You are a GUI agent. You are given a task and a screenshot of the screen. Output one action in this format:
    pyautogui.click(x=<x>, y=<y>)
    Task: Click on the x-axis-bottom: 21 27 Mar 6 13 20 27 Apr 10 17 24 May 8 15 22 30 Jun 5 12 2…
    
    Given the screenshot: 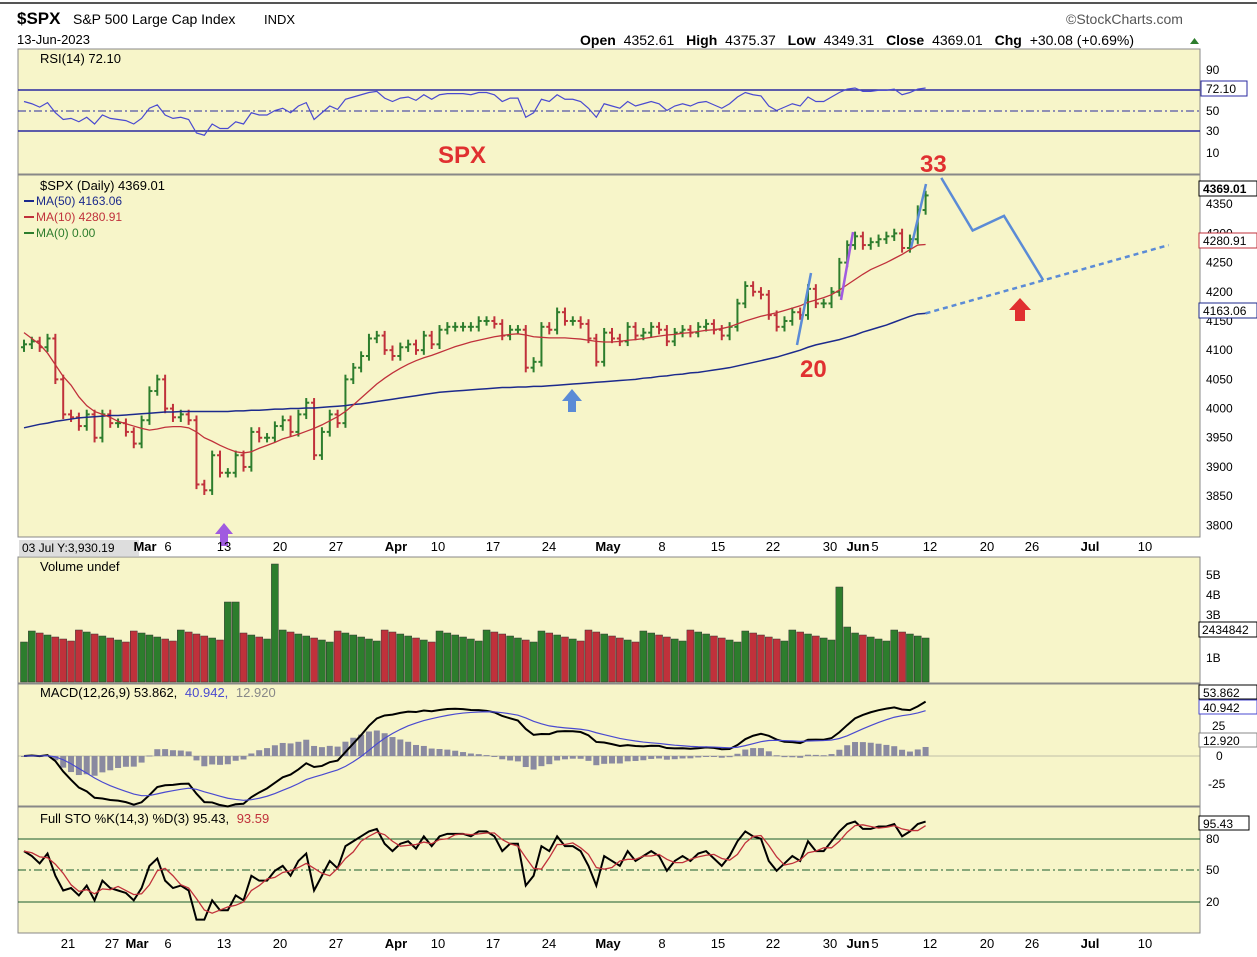 What is the action you would take?
    pyautogui.click(x=606, y=943)
    